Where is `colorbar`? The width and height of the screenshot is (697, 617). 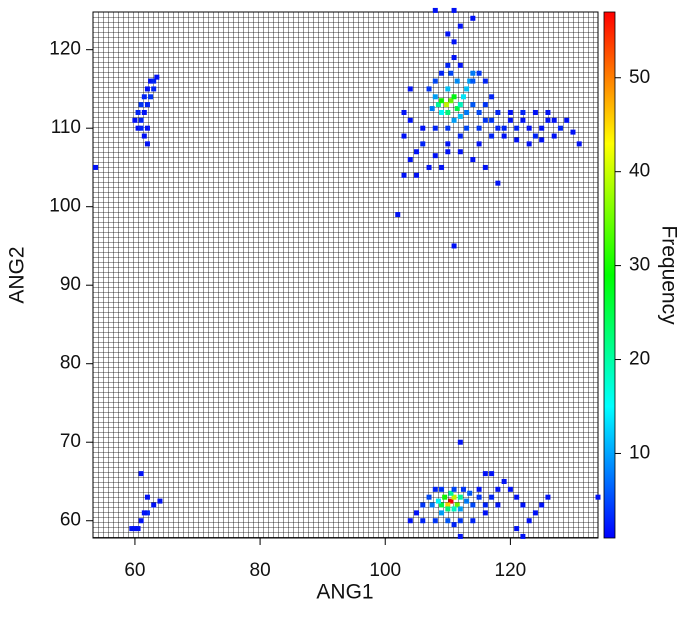 colorbar is located at coordinates (609, 275).